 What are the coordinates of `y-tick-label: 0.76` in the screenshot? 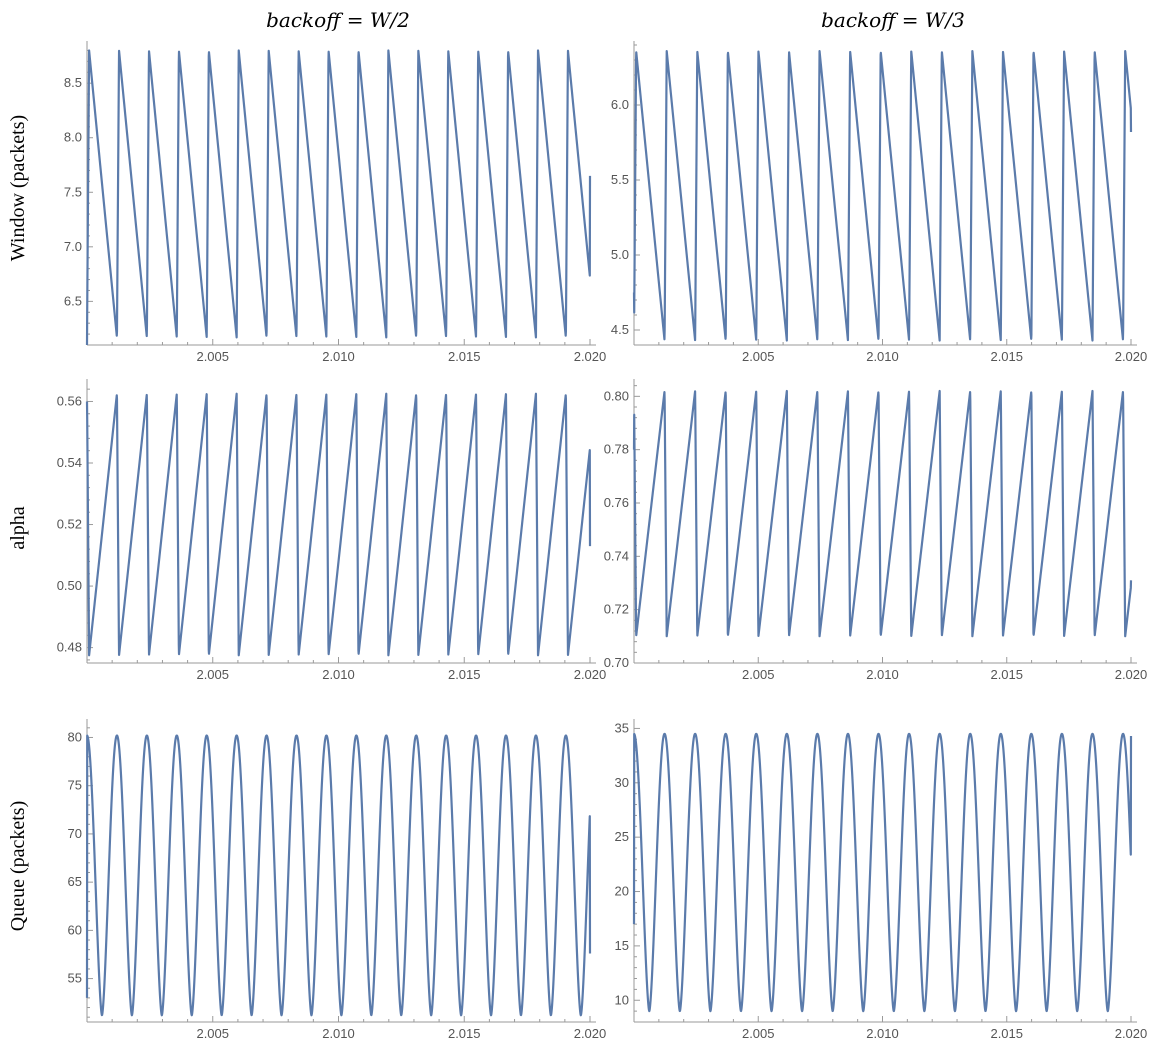 It's located at (616, 502).